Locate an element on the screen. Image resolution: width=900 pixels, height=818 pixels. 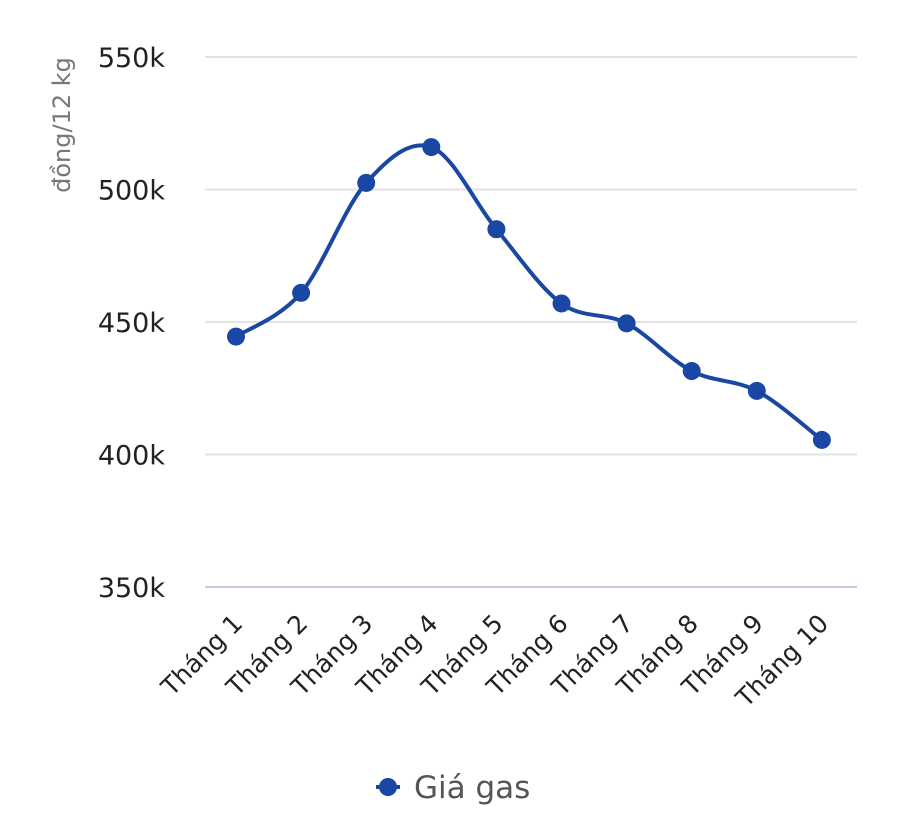
y-axis-ticks: 350k 400k 450k 500k 550k is located at coordinates (132, 323).